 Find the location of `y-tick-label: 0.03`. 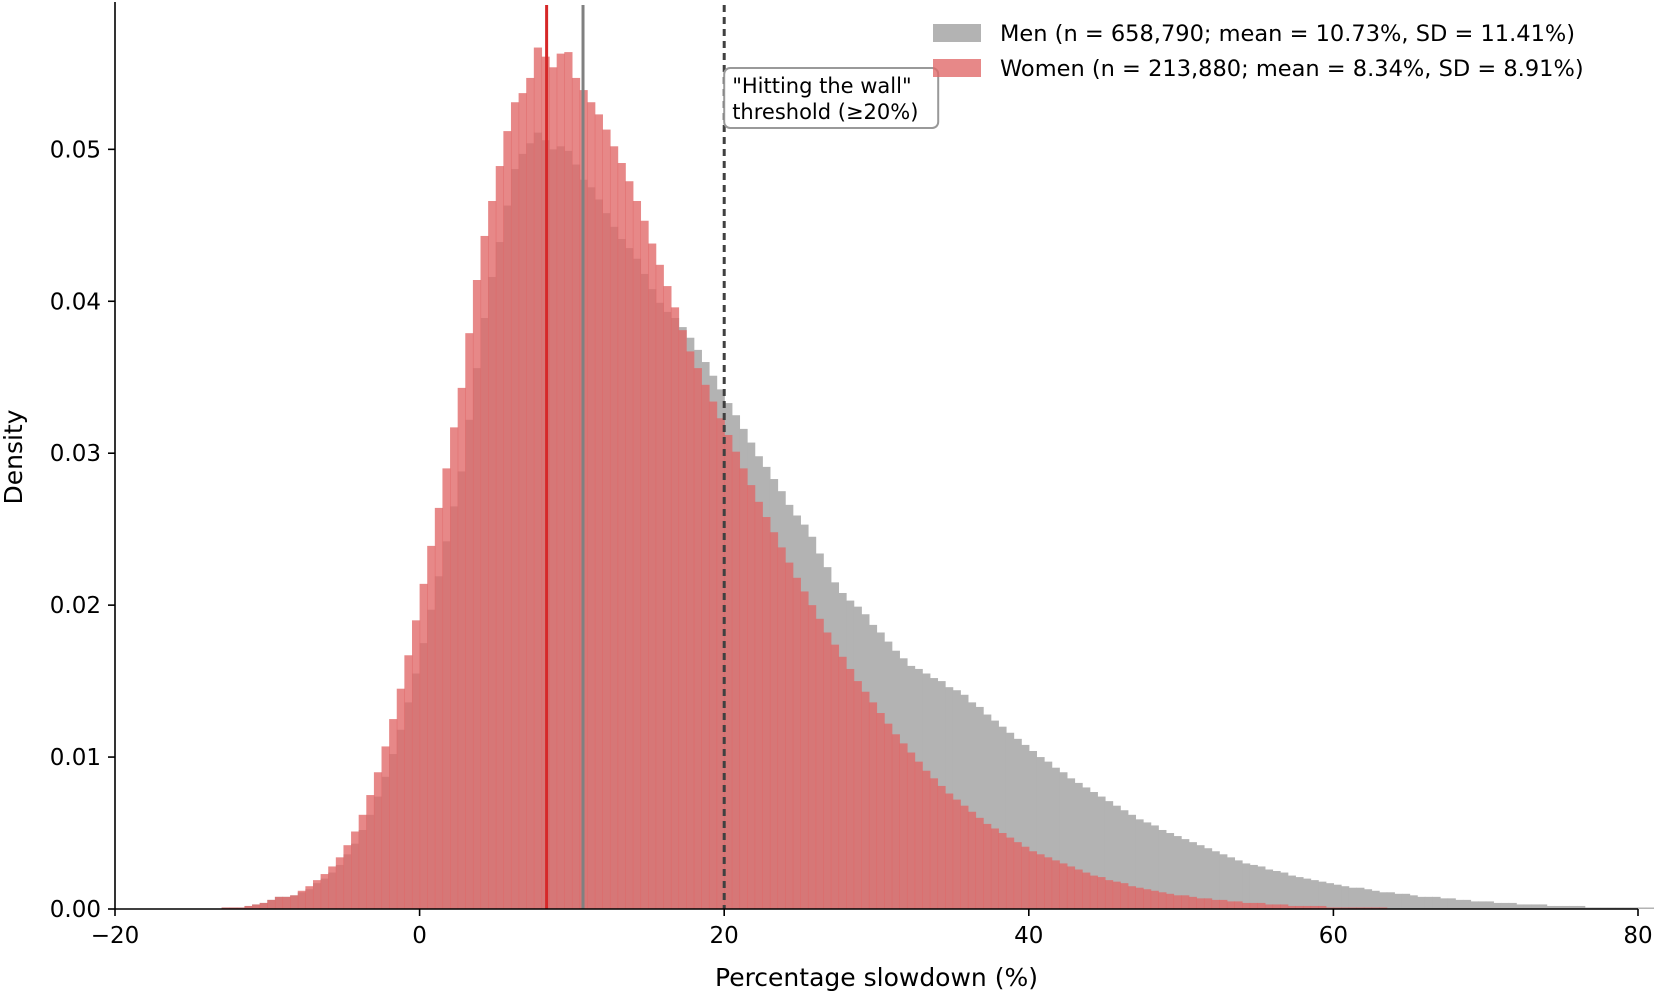

y-tick-label: 0.03 is located at coordinates (75, 454).